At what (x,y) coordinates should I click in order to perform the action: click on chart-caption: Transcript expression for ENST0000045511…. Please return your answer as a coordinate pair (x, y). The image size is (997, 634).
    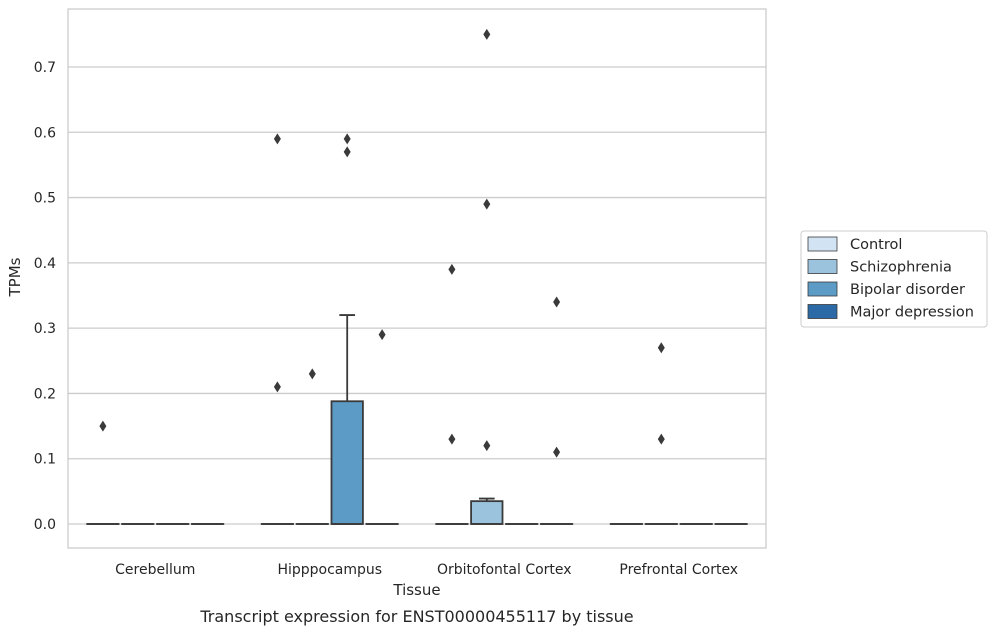
    Looking at the image, I should click on (416, 616).